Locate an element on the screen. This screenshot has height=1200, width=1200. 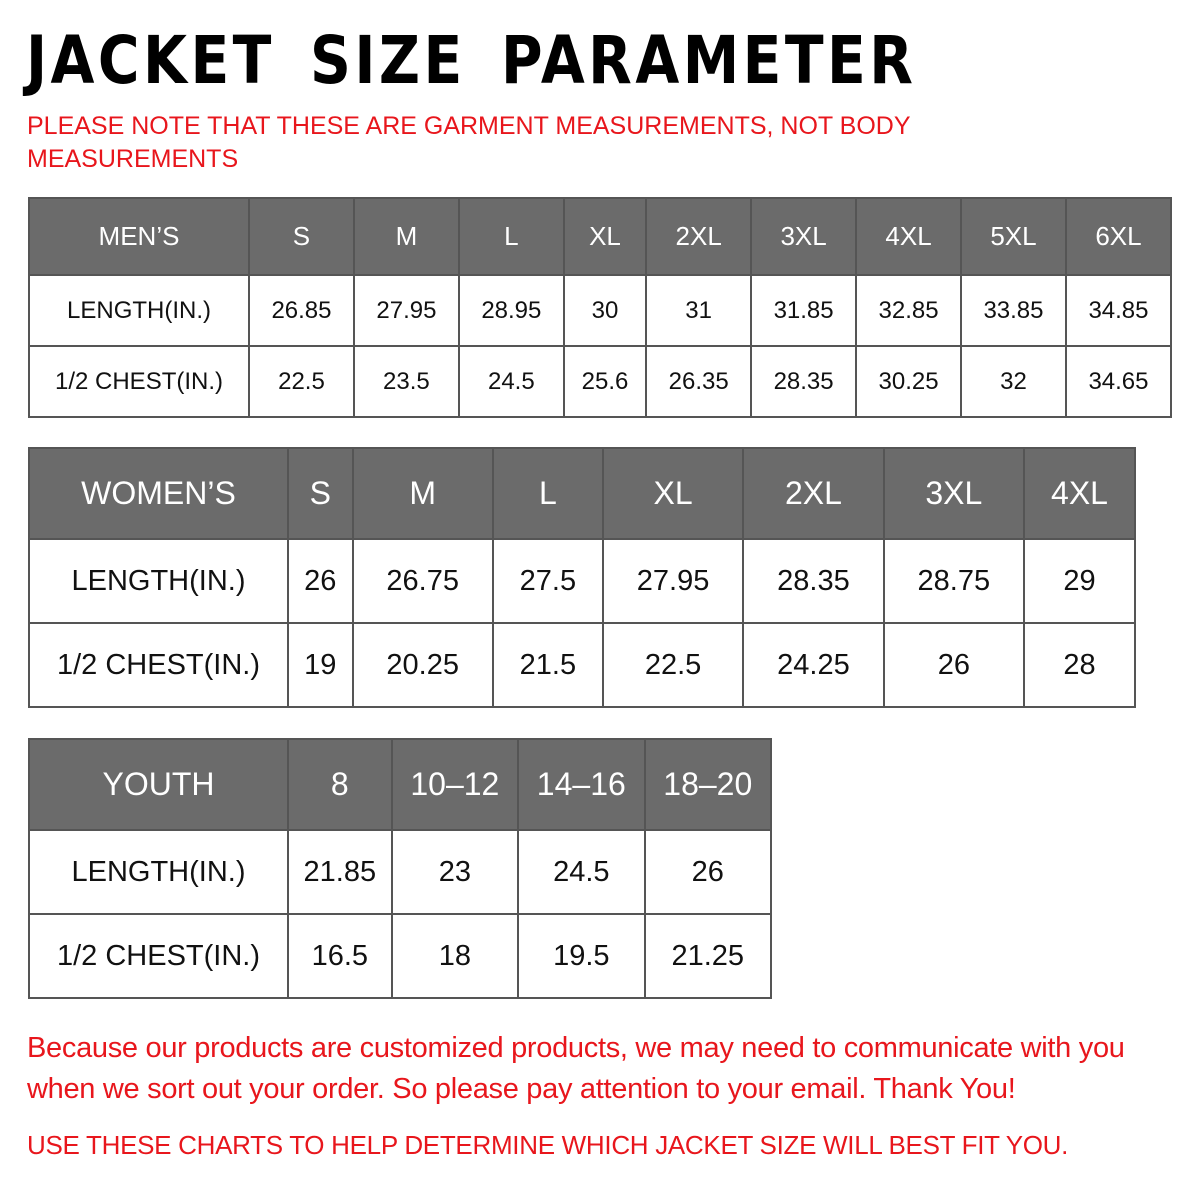
measurement-cell: 23.5 is located at coordinates (406, 381).